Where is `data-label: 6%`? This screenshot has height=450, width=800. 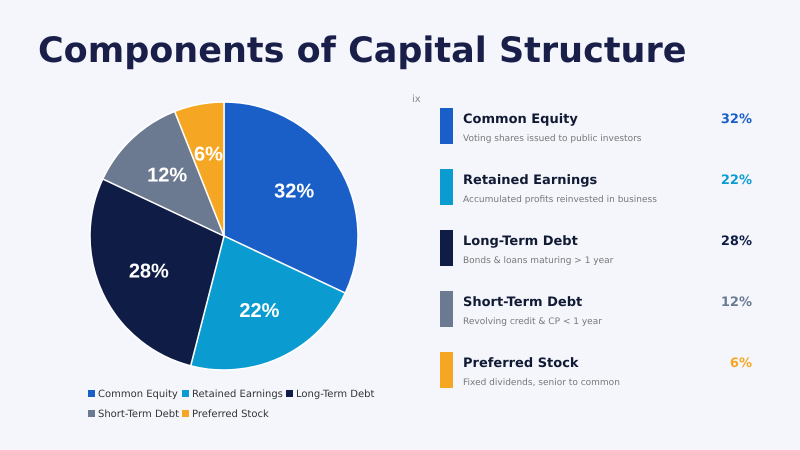 data-label: 6% is located at coordinates (209, 154).